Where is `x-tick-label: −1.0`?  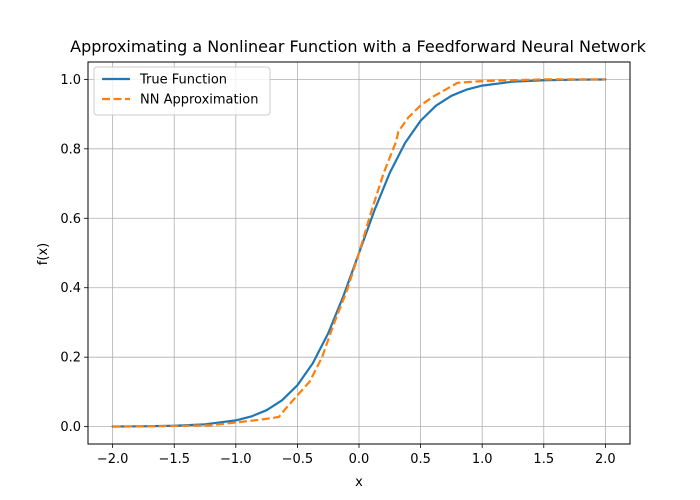
x-tick-label: −1.0 is located at coordinates (236, 459).